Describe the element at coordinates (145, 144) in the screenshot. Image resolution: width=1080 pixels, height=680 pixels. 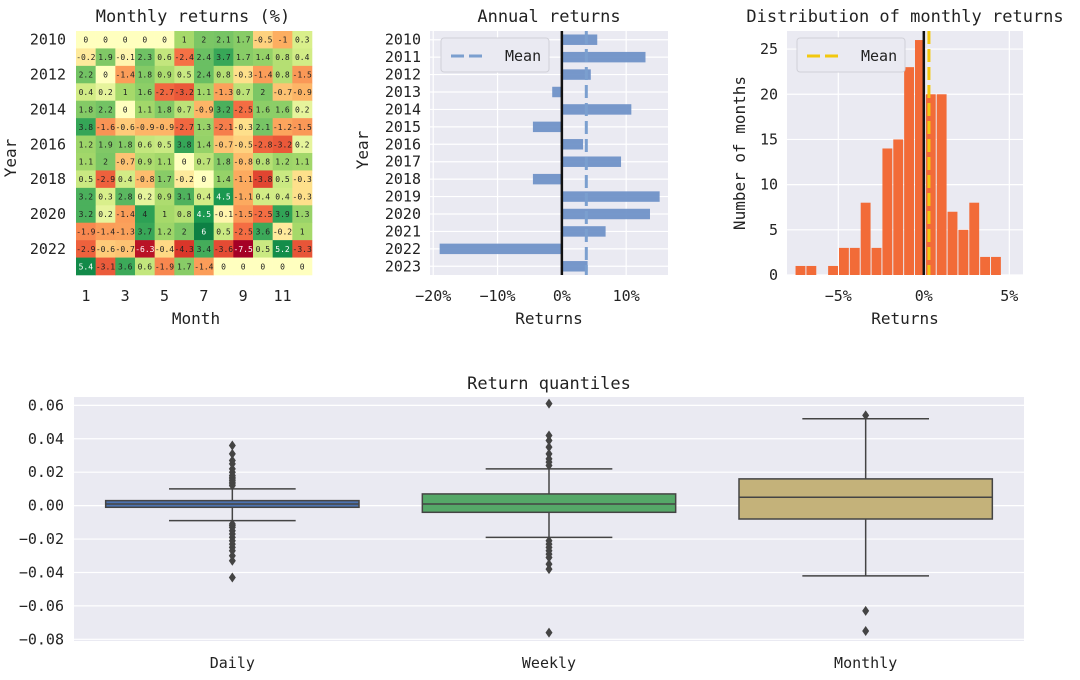
I see `heatmap-cell-label: 0.6` at that location.